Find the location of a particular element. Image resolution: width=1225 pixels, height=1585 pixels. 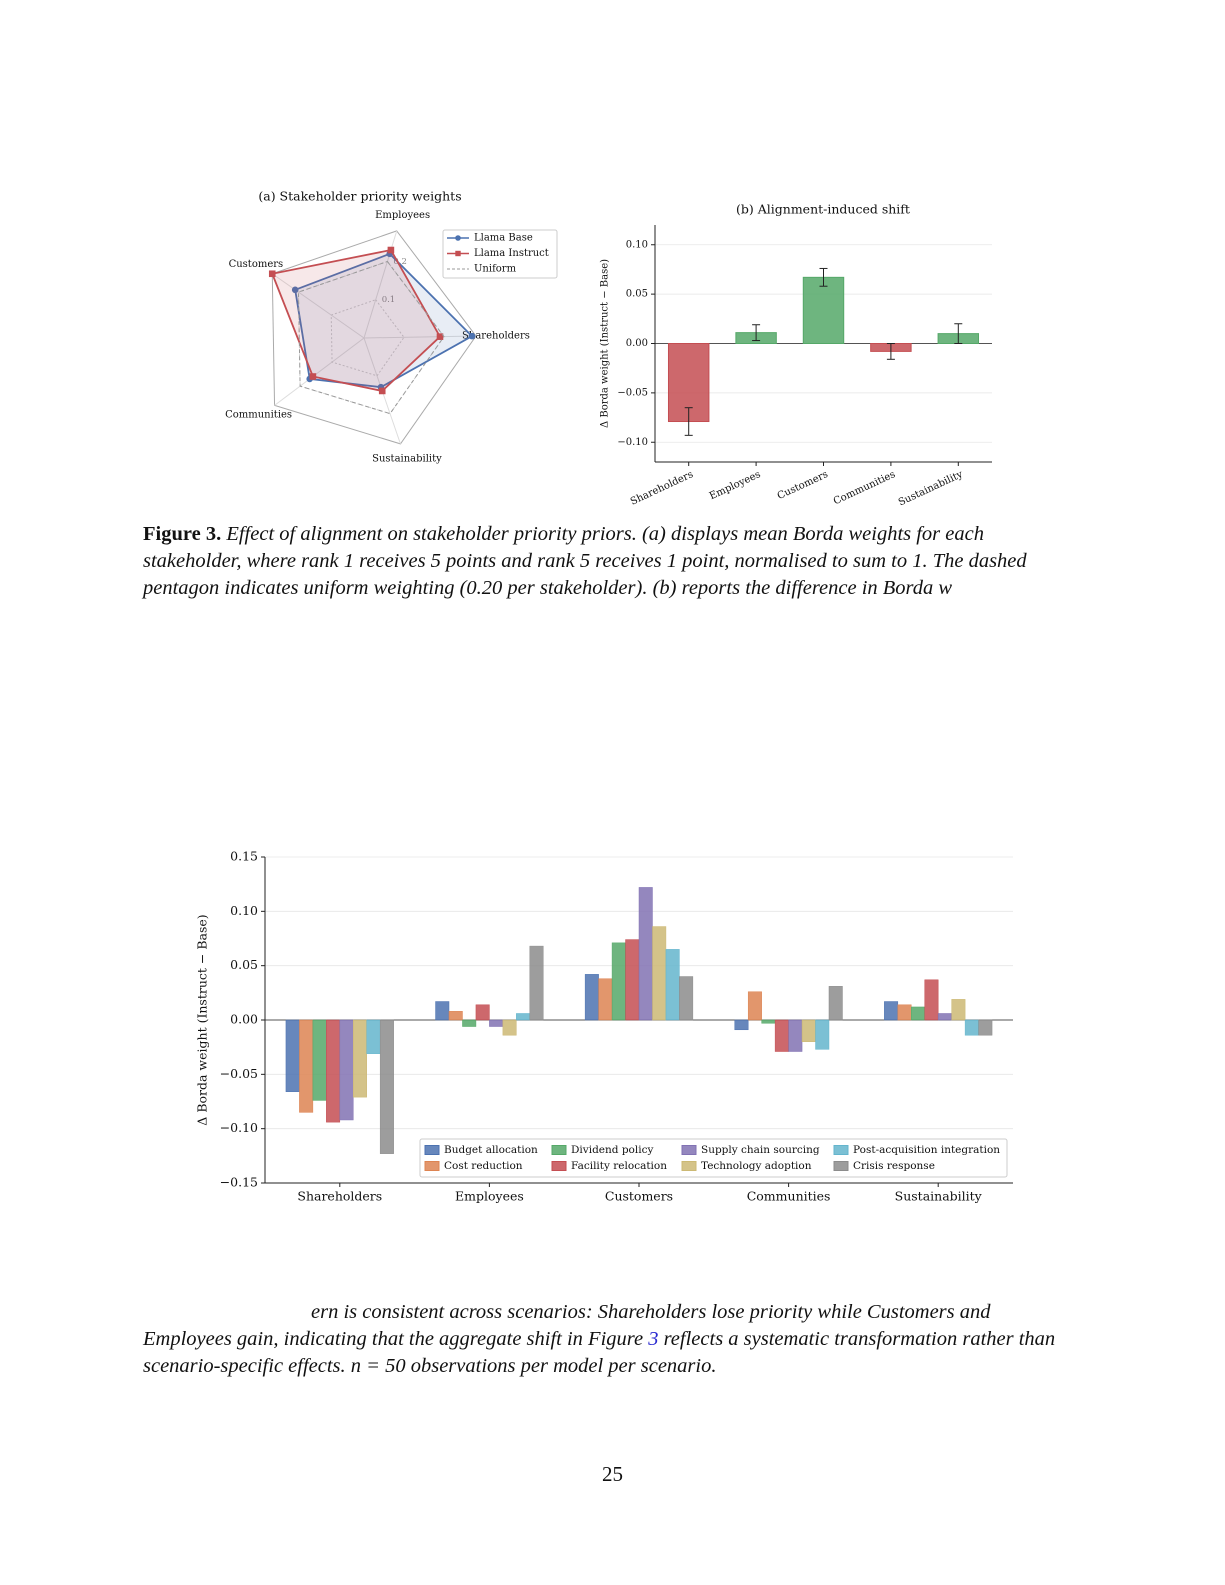

legend-label: Crisis response is located at coordinates (894, 1166).